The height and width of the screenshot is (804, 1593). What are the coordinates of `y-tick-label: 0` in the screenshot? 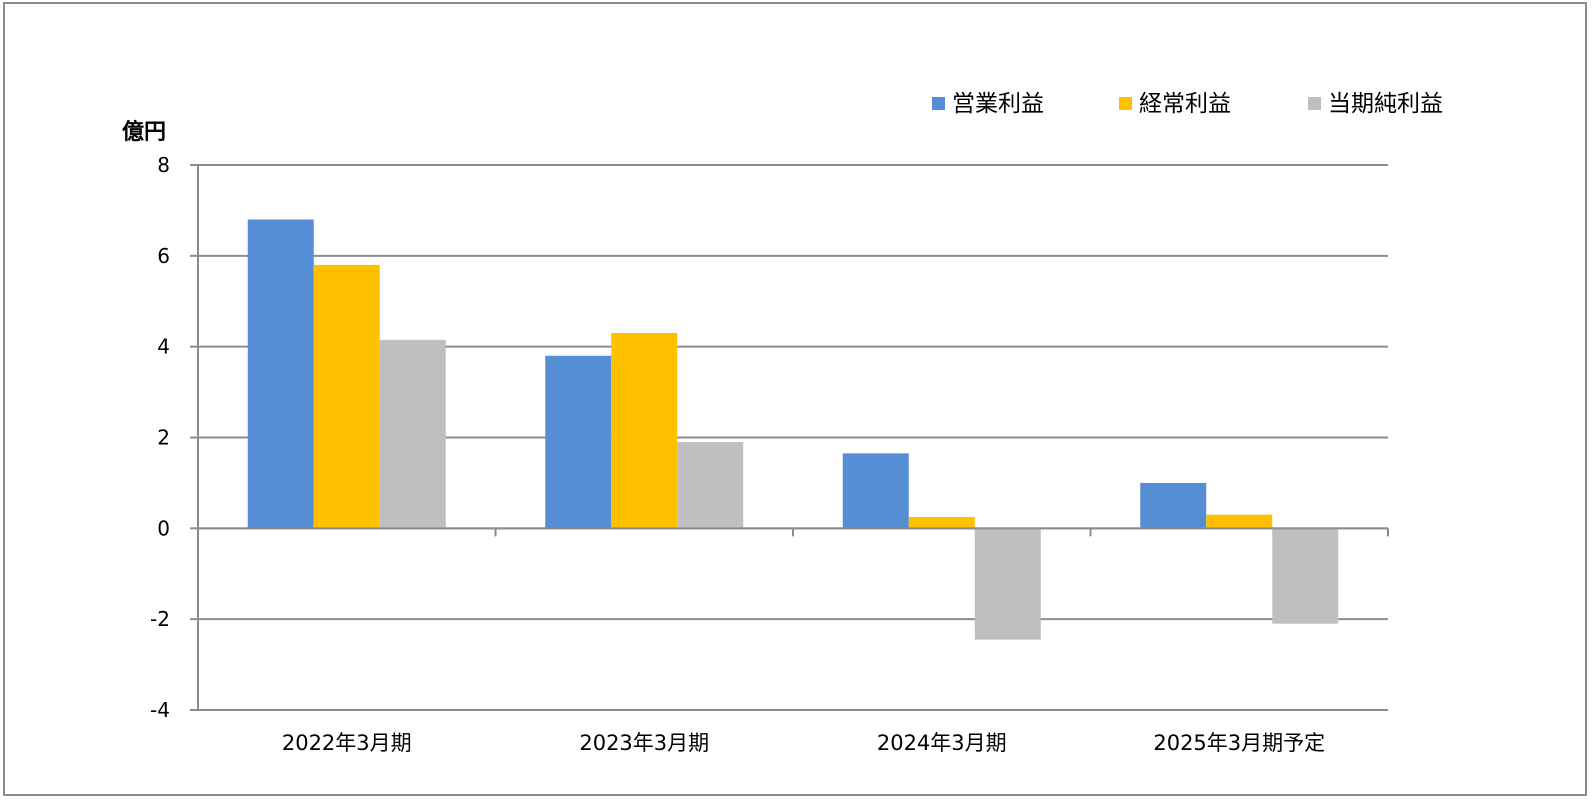 It's located at (163, 528).